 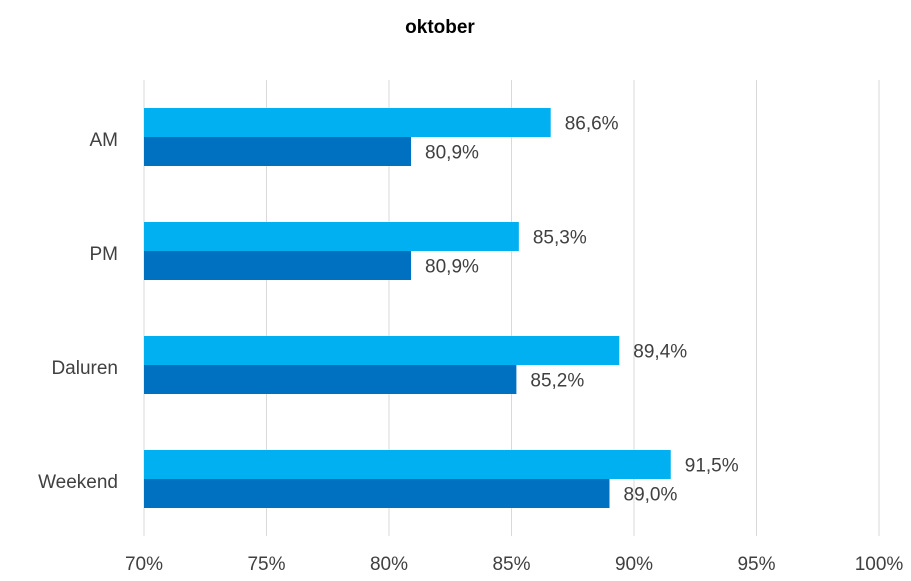 What do you see at coordinates (144, 564) in the screenshot?
I see `x-tick-label: 70%` at bounding box center [144, 564].